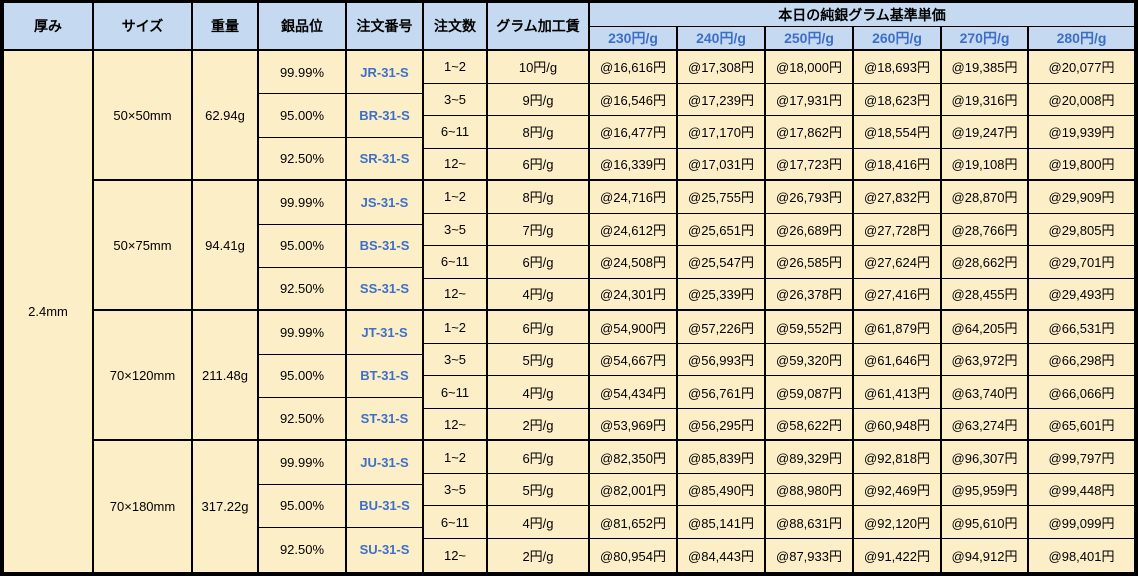  What do you see at coordinates (1081, 522) in the screenshot?
I see `price-cell: @99,099円` at bounding box center [1081, 522].